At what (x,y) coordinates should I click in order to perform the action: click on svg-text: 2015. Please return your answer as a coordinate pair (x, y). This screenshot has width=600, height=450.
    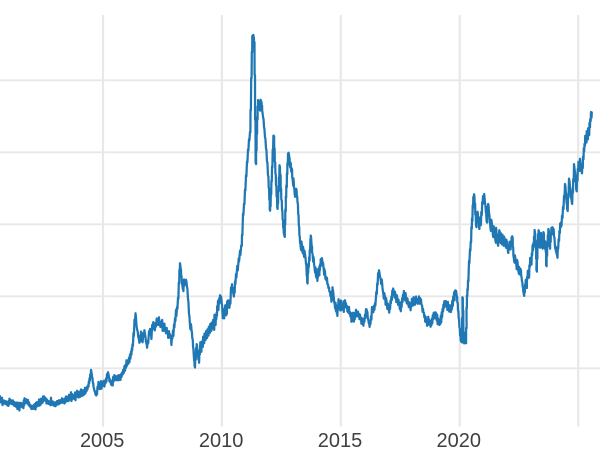
    Looking at the image, I should click on (340, 440).